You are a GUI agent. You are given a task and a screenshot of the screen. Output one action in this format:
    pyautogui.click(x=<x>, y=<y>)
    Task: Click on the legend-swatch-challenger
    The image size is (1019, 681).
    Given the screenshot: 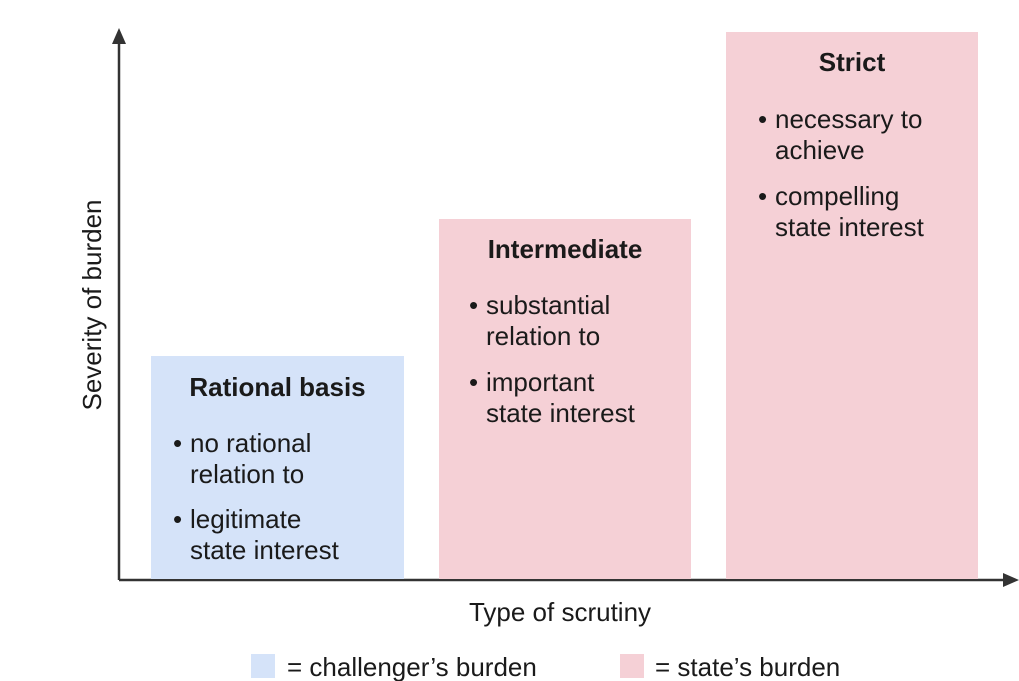 What is the action you would take?
    pyautogui.click(x=263, y=666)
    